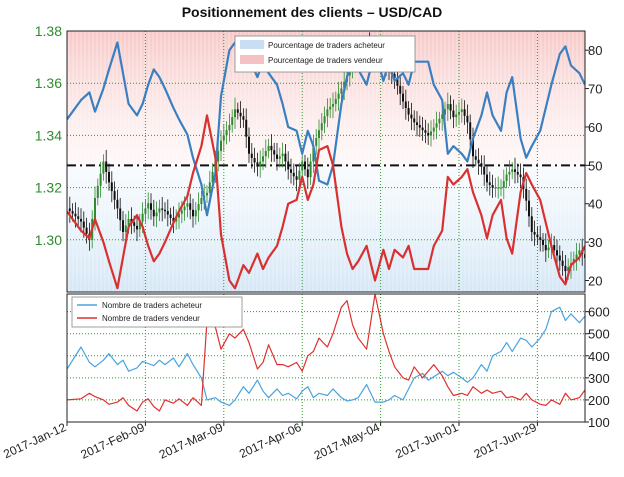 The height and width of the screenshot is (477, 624). Describe the element at coordinates (48, 83) in the screenshot. I see `price-tick-label: 1.36` at that location.